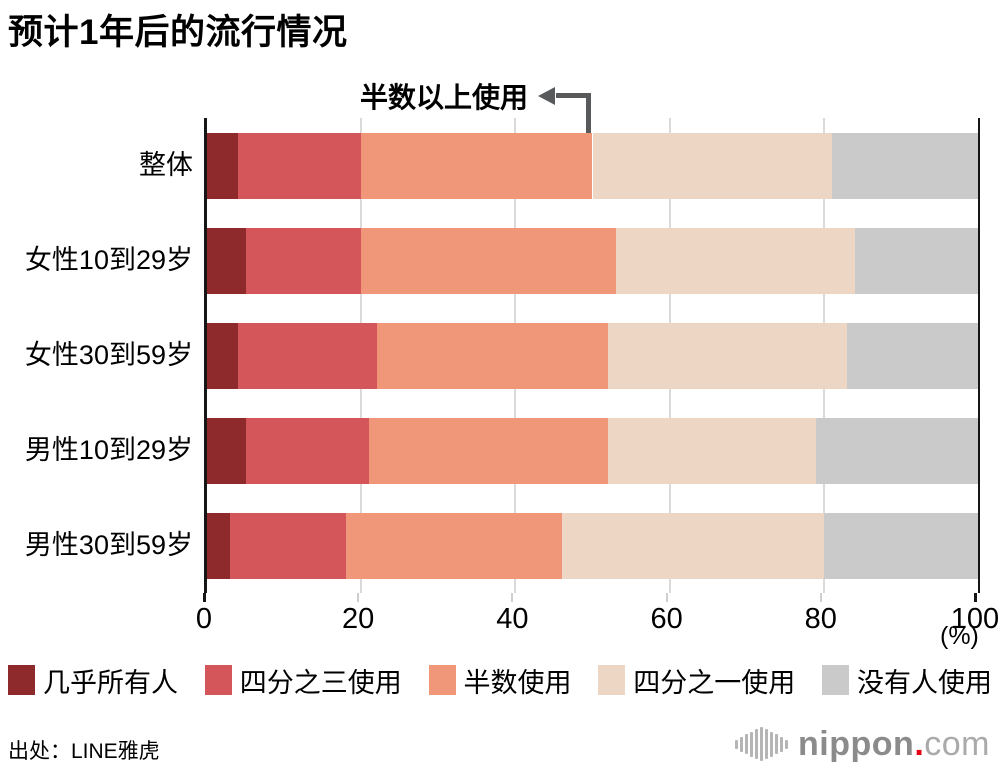 This screenshot has height=770, width=1000. I want to click on nippon-logo: nippon.com, so click(862, 744).